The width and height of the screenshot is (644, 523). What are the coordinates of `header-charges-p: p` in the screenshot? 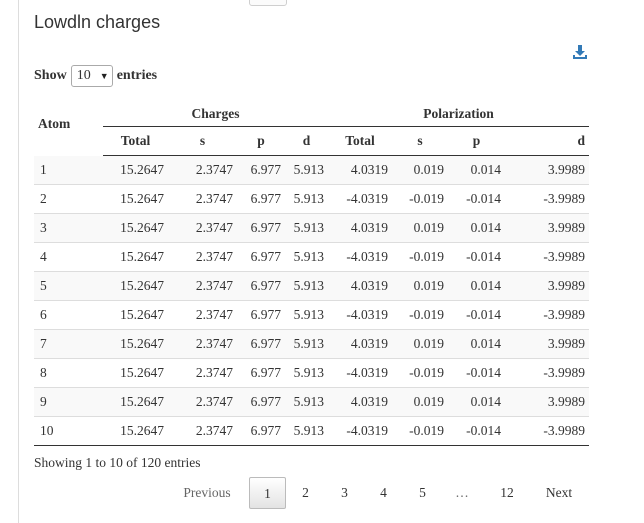 It's located at (261, 141).